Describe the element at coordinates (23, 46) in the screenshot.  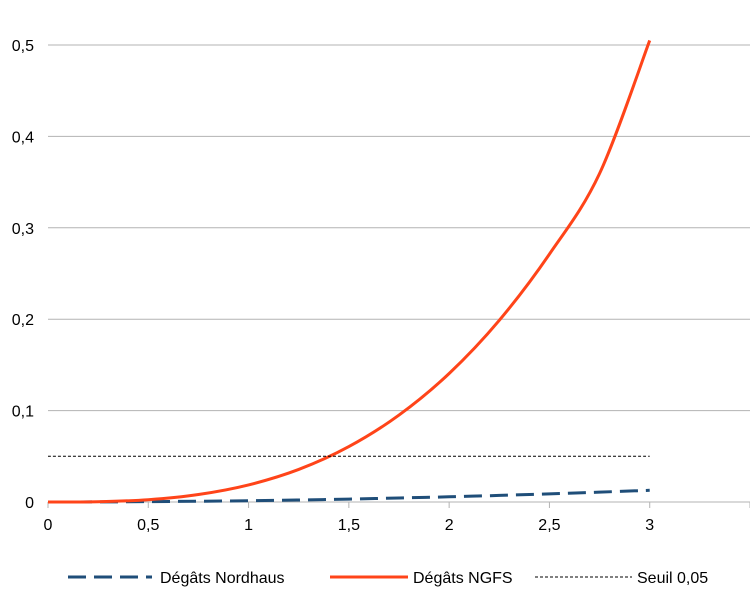
I see `y-tick-label: 0,5` at that location.